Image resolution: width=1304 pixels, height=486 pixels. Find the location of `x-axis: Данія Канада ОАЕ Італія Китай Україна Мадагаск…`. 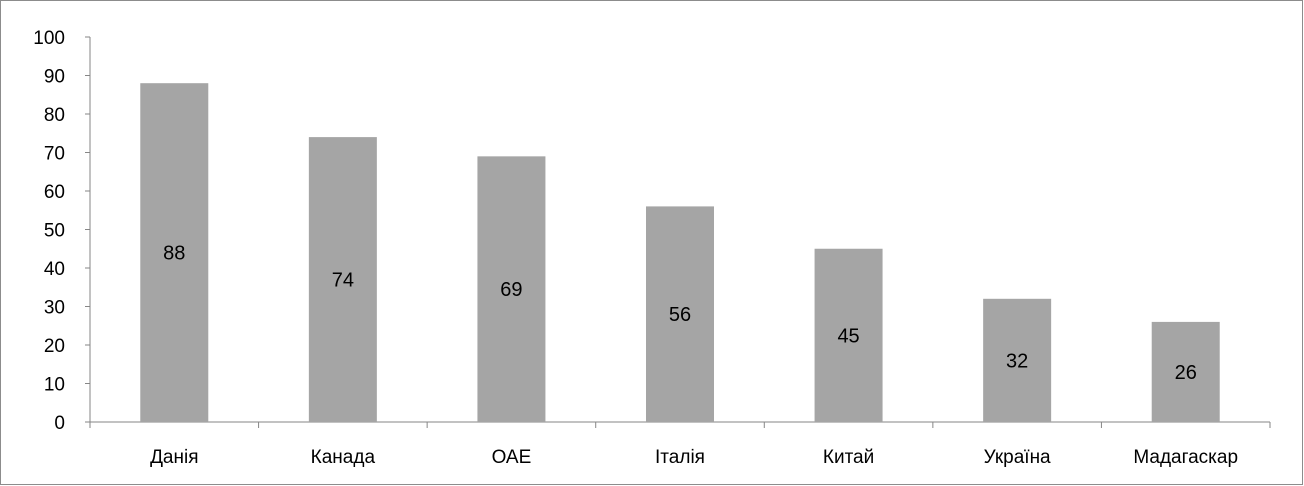

x-axis: Данія Канада ОАЕ Італія Китай Україна Мадагаск… is located at coordinates (680, 444).